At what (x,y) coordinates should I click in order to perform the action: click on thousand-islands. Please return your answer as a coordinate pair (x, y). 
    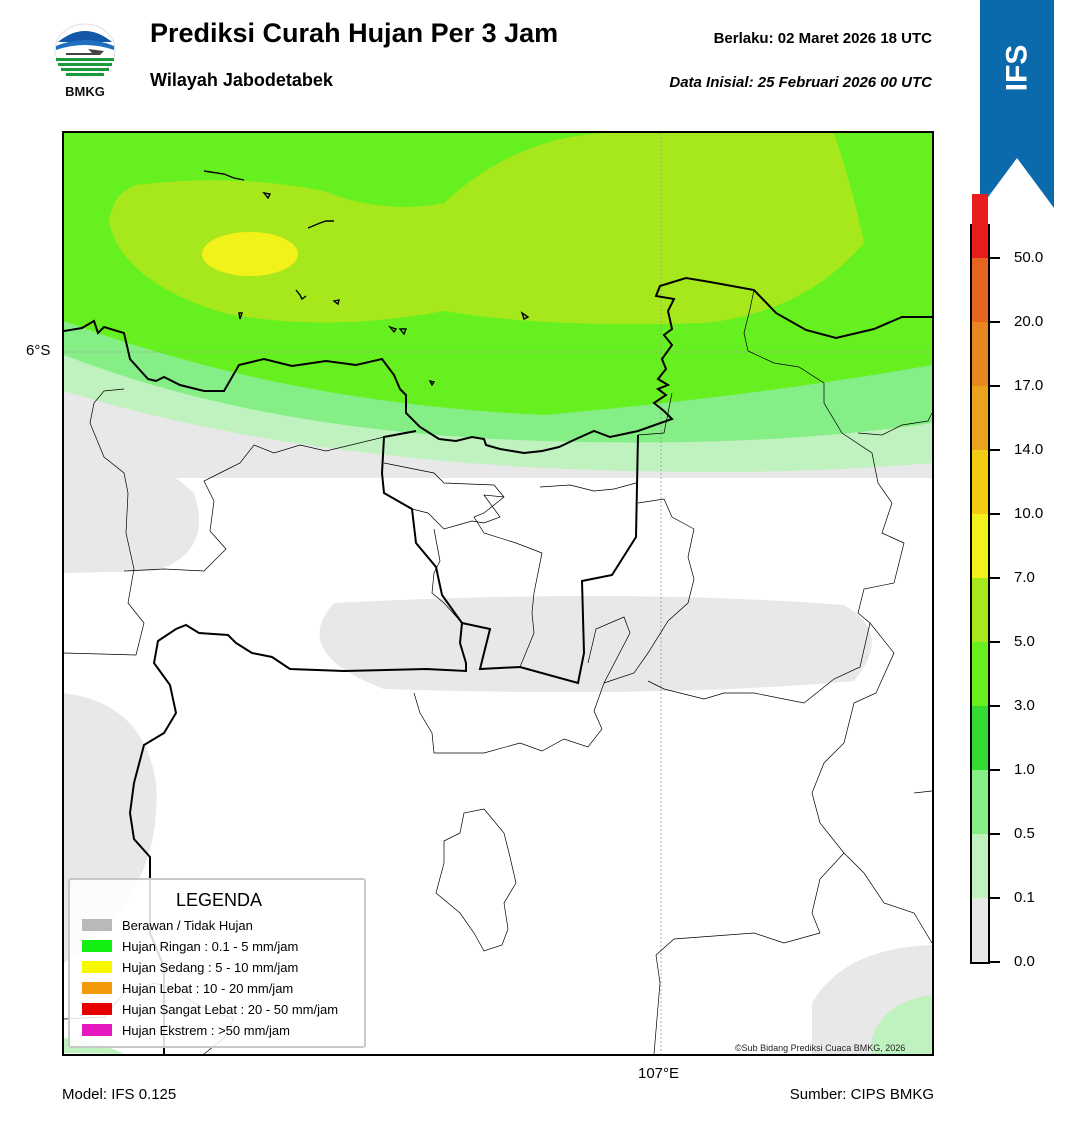
    Looking at the image, I should click on (366, 278).